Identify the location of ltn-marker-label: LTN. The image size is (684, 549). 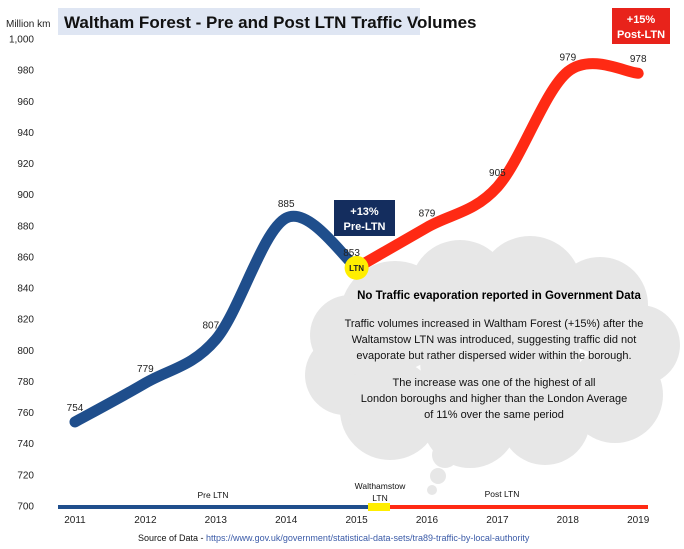
(356, 268).